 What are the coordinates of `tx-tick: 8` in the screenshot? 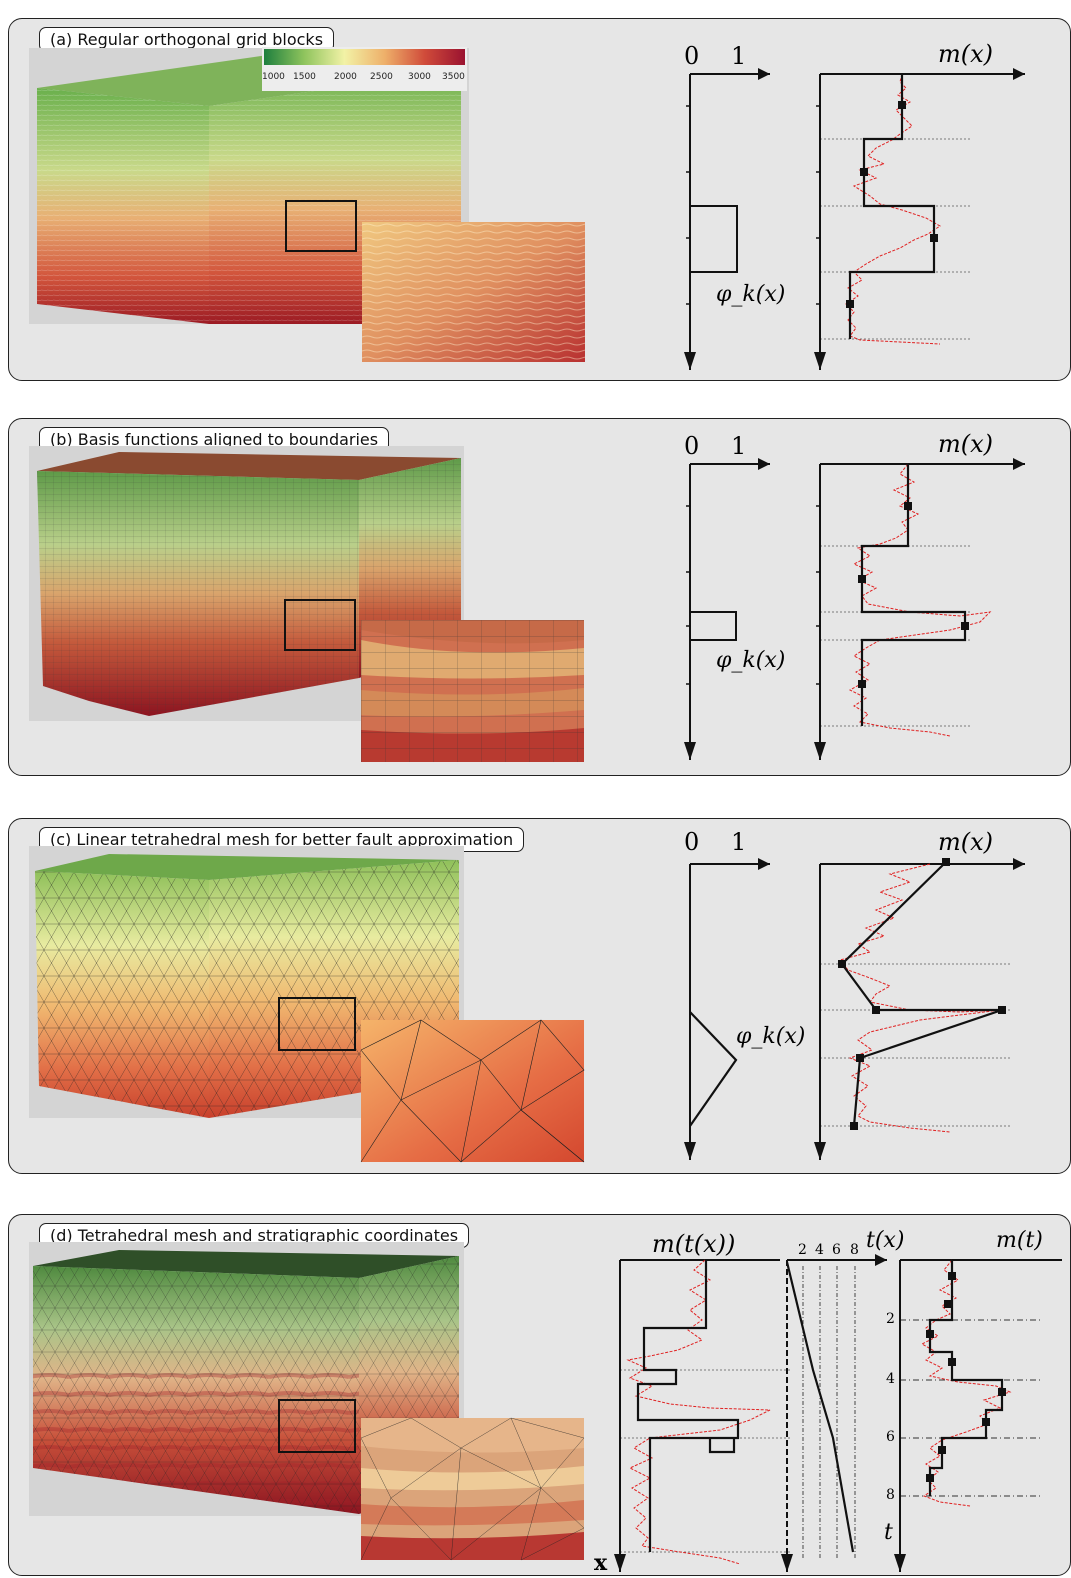 It's located at (854, 1250).